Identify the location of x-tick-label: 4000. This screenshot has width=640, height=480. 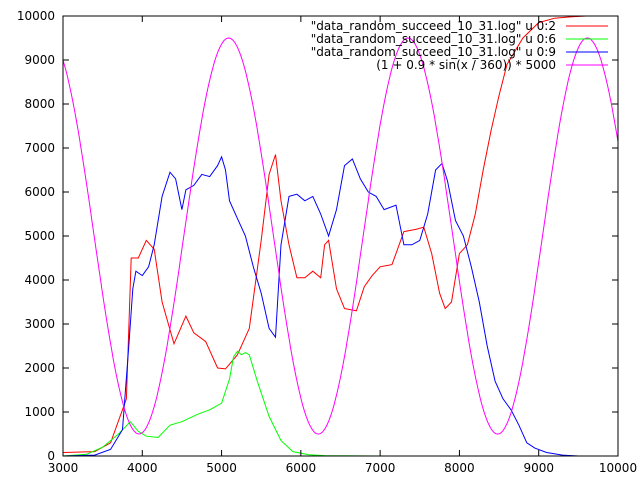
(142, 468).